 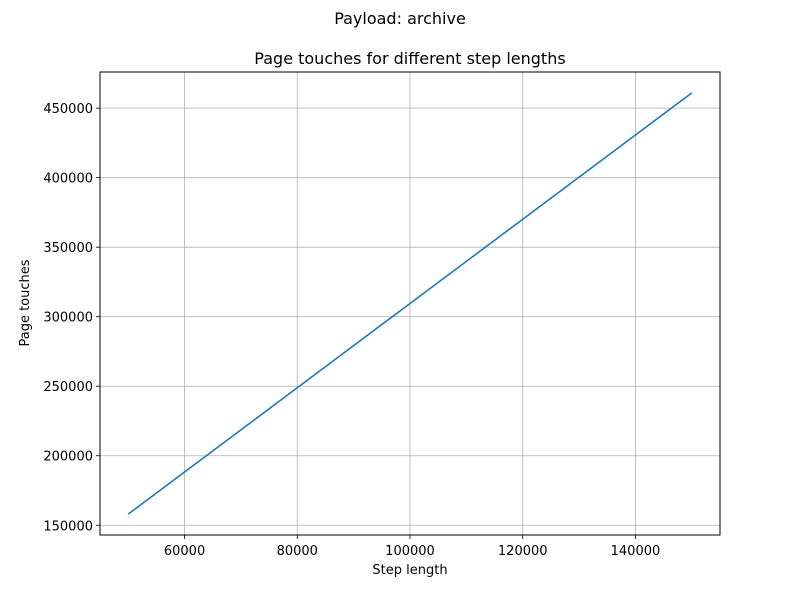 What do you see at coordinates (184, 551) in the screenshot?
I see `x-tick-label: 60000` at bounding box center [184, 551].